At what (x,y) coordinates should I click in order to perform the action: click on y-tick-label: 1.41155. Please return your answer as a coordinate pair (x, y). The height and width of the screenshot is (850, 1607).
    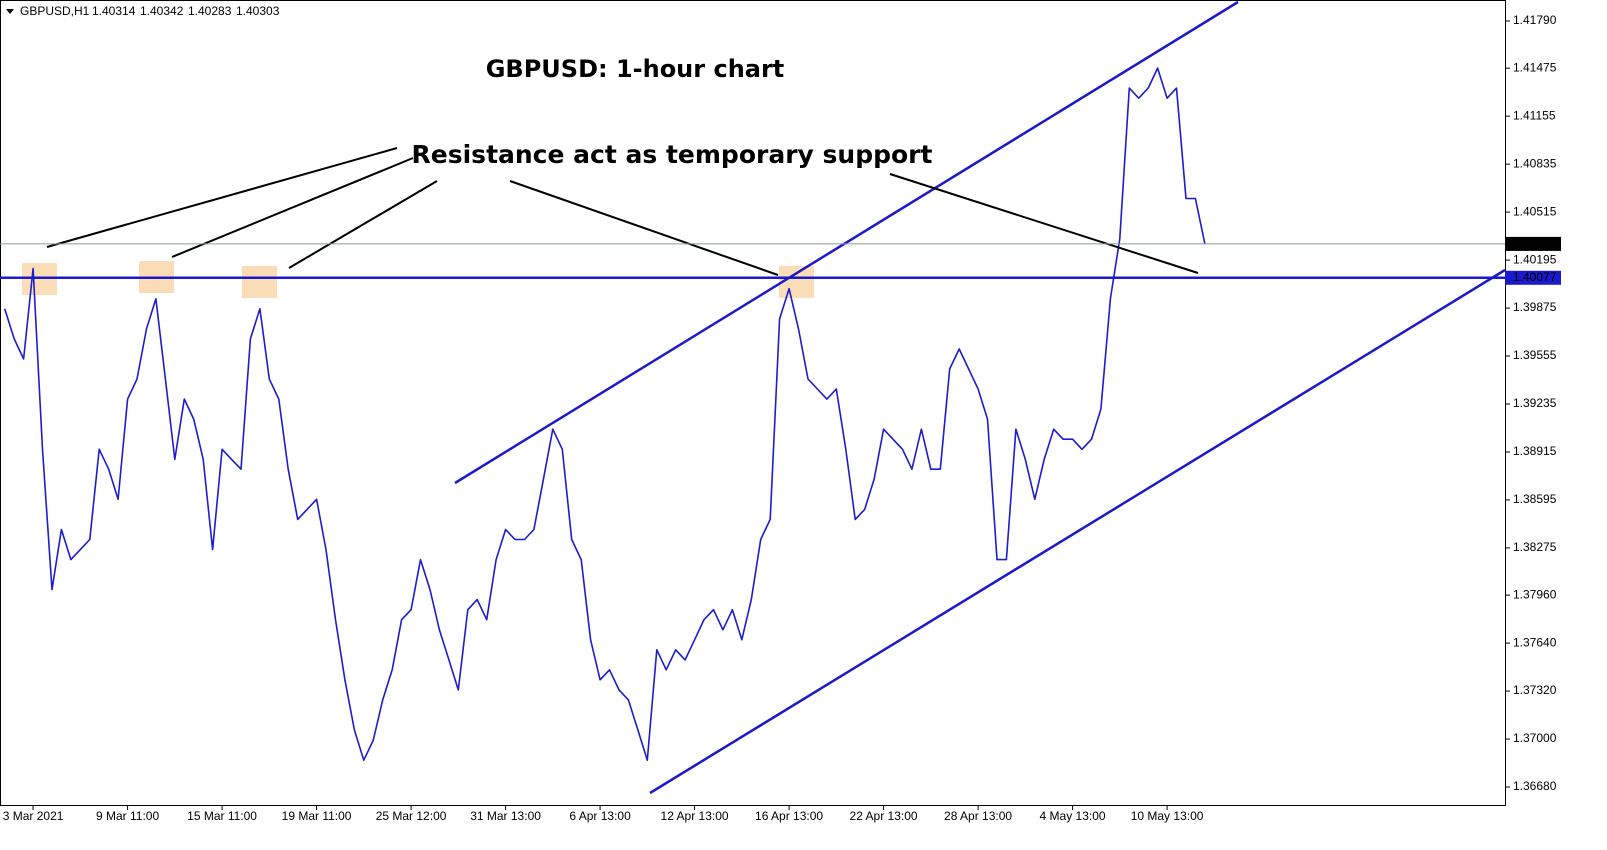
    Looking at the image, I should click on (1534, 115).